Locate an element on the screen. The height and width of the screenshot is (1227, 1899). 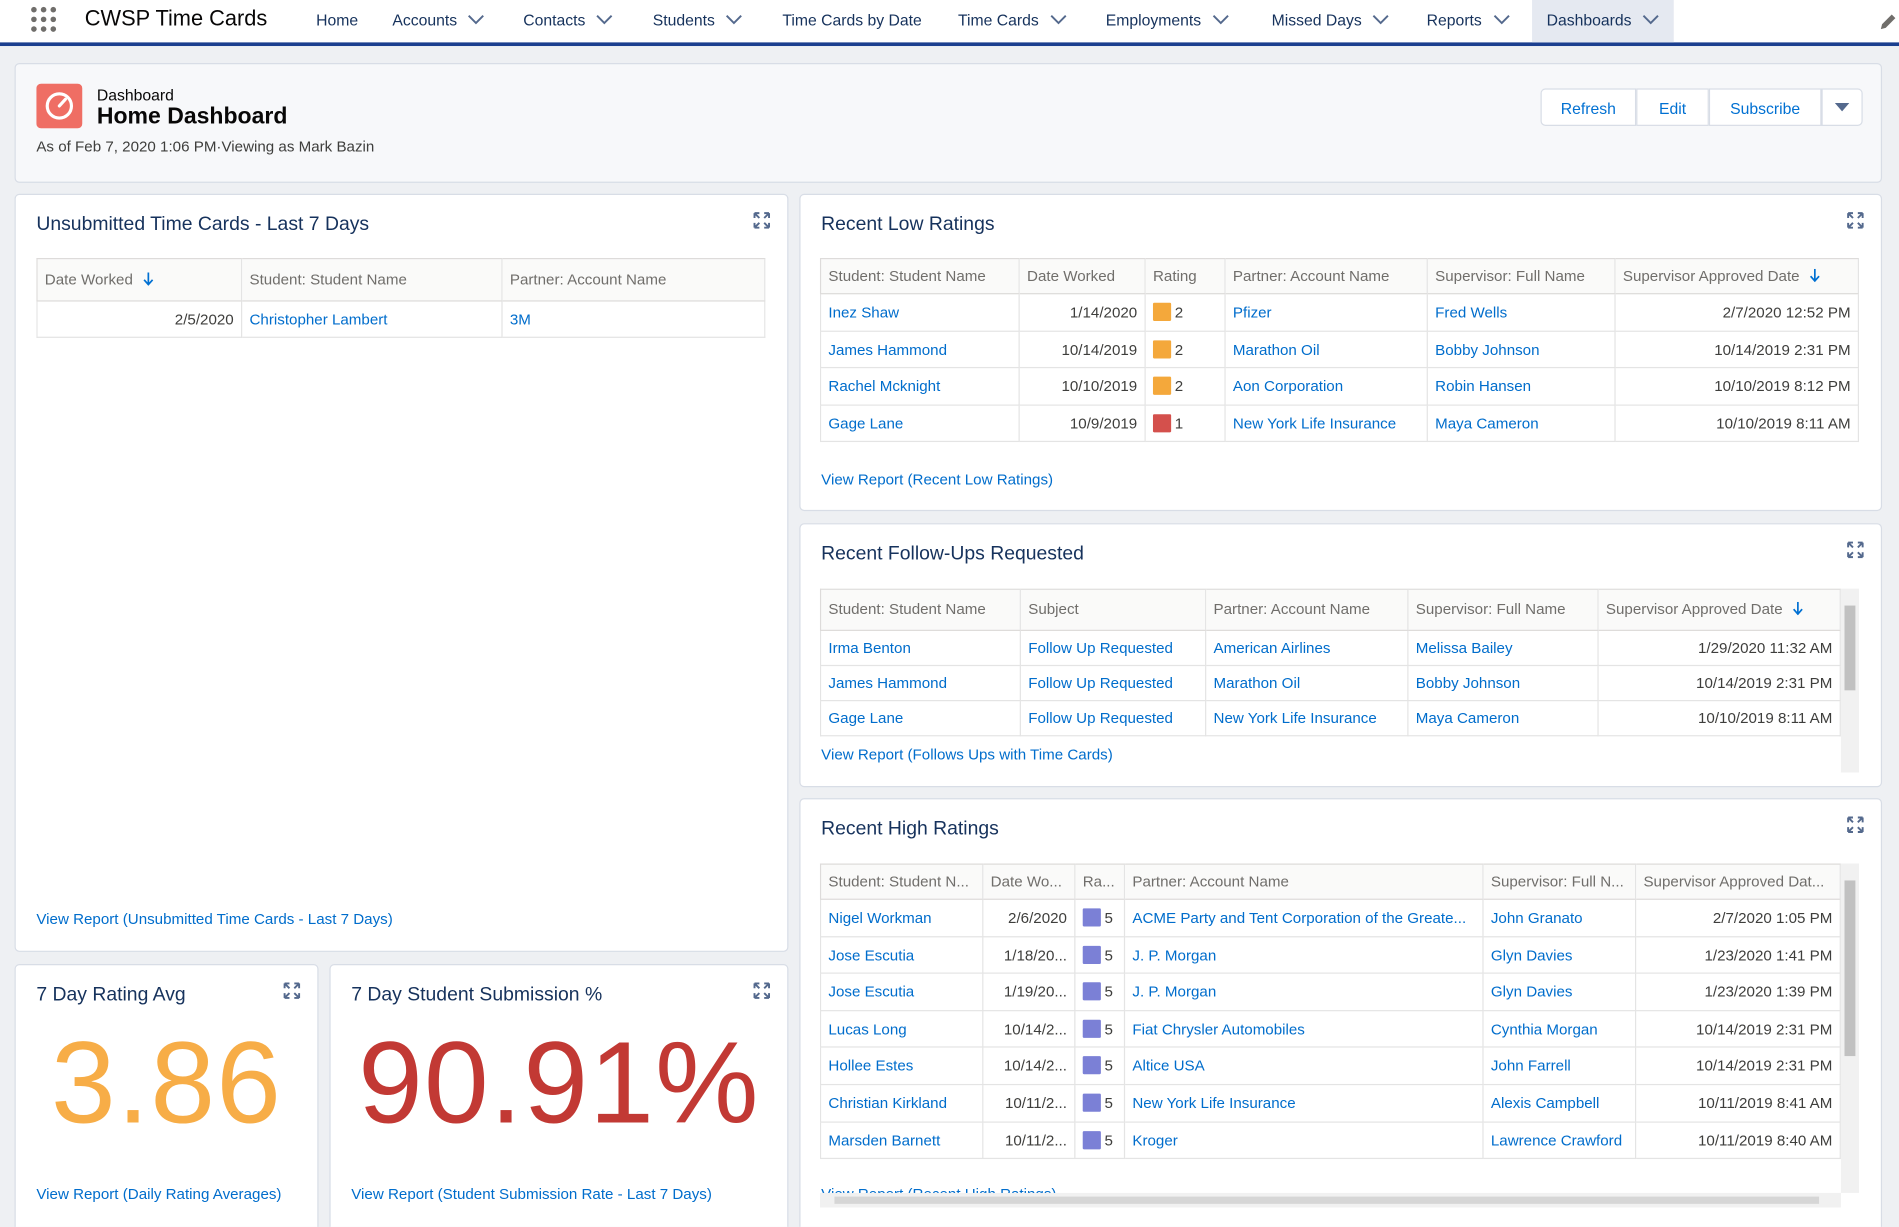
table-cell: Marsden Barnett is located at coordinates (901, 1141).